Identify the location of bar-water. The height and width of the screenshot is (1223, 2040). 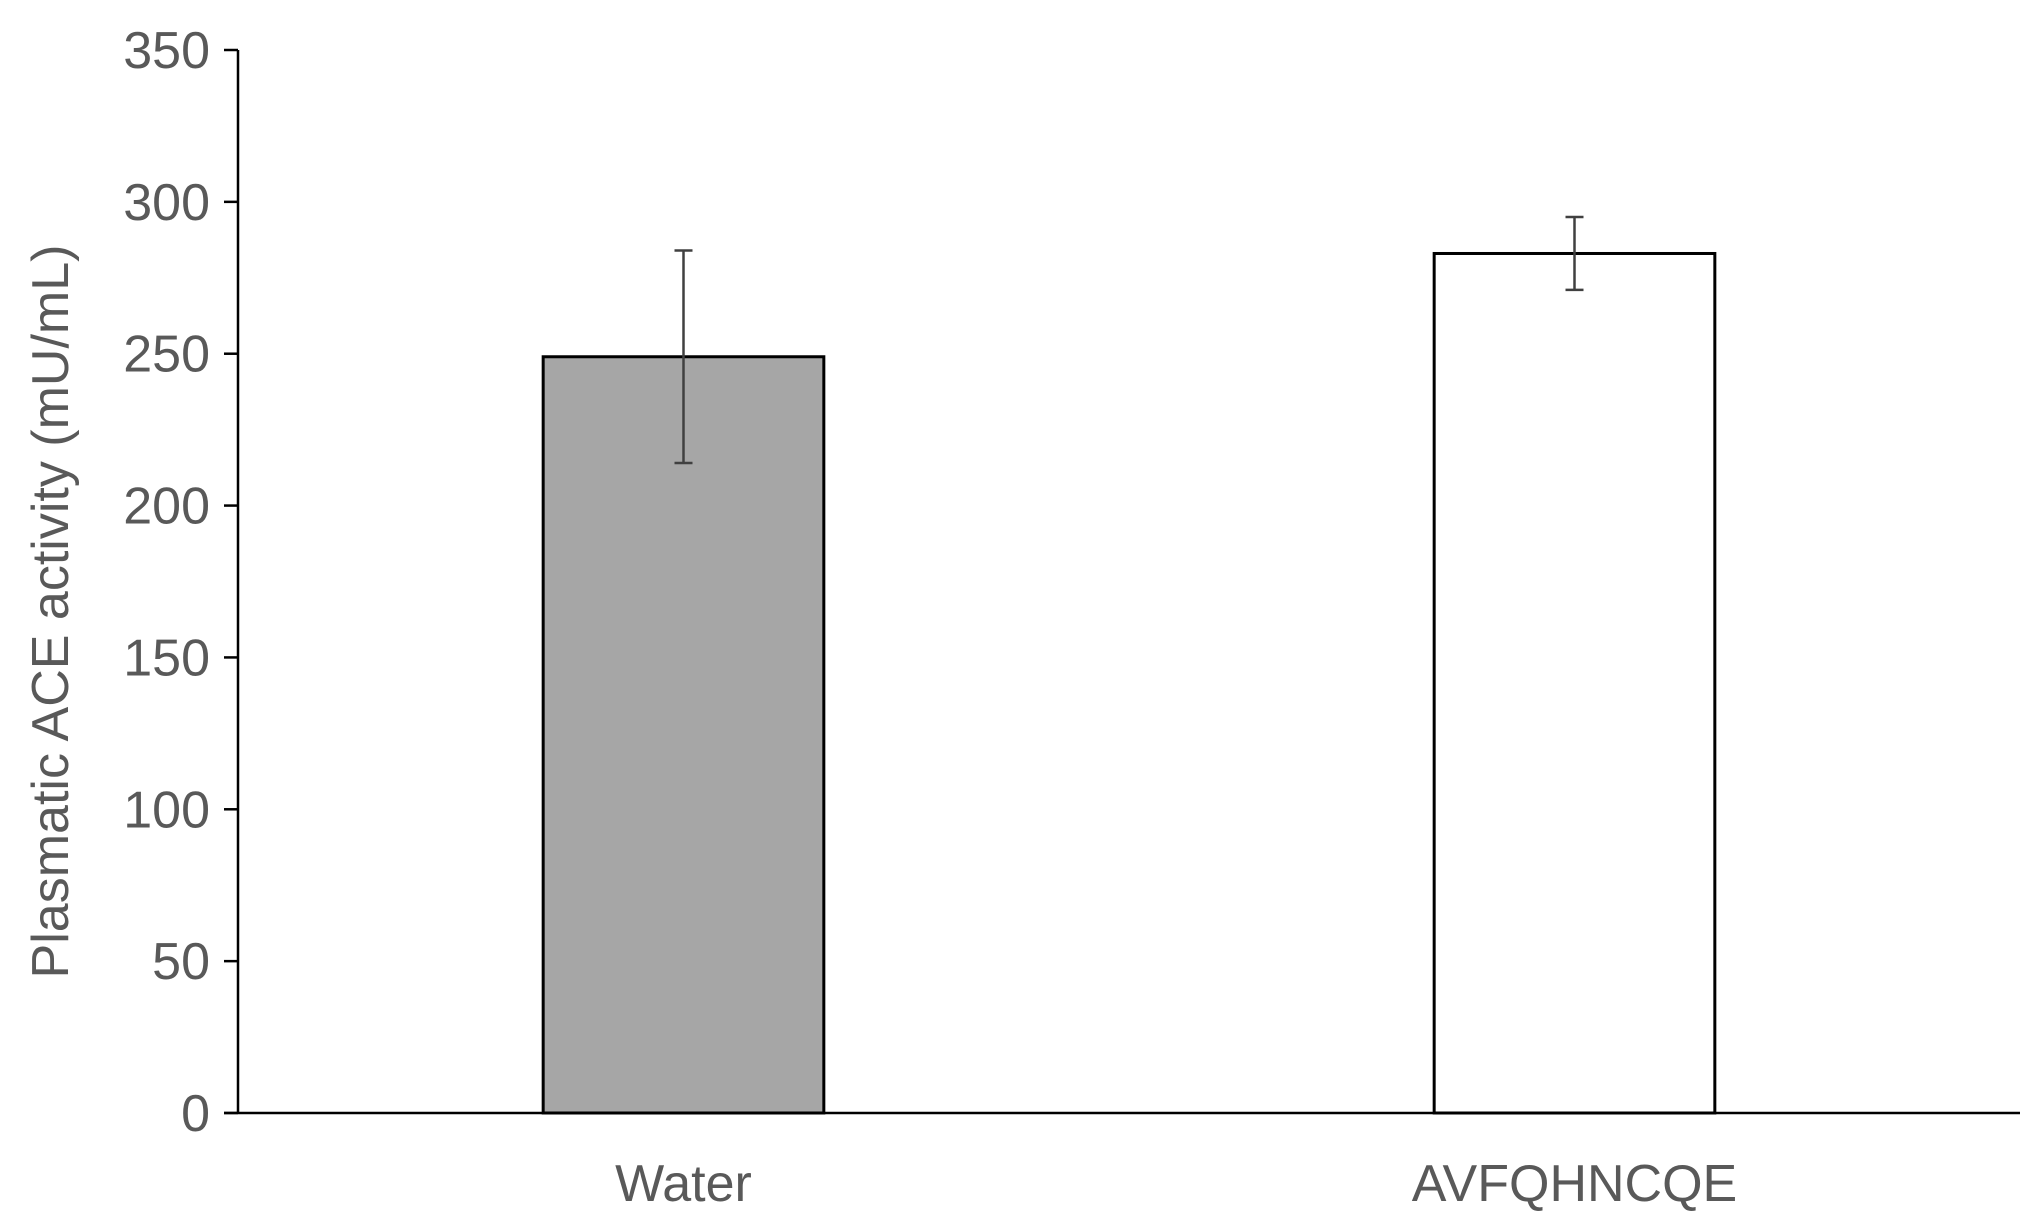
(683, 735).